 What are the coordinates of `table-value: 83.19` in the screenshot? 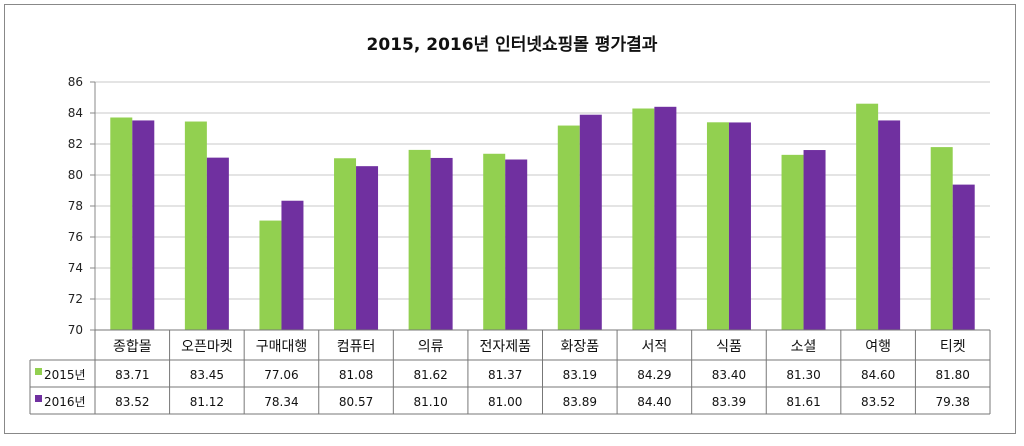 It's located at (580, 375).